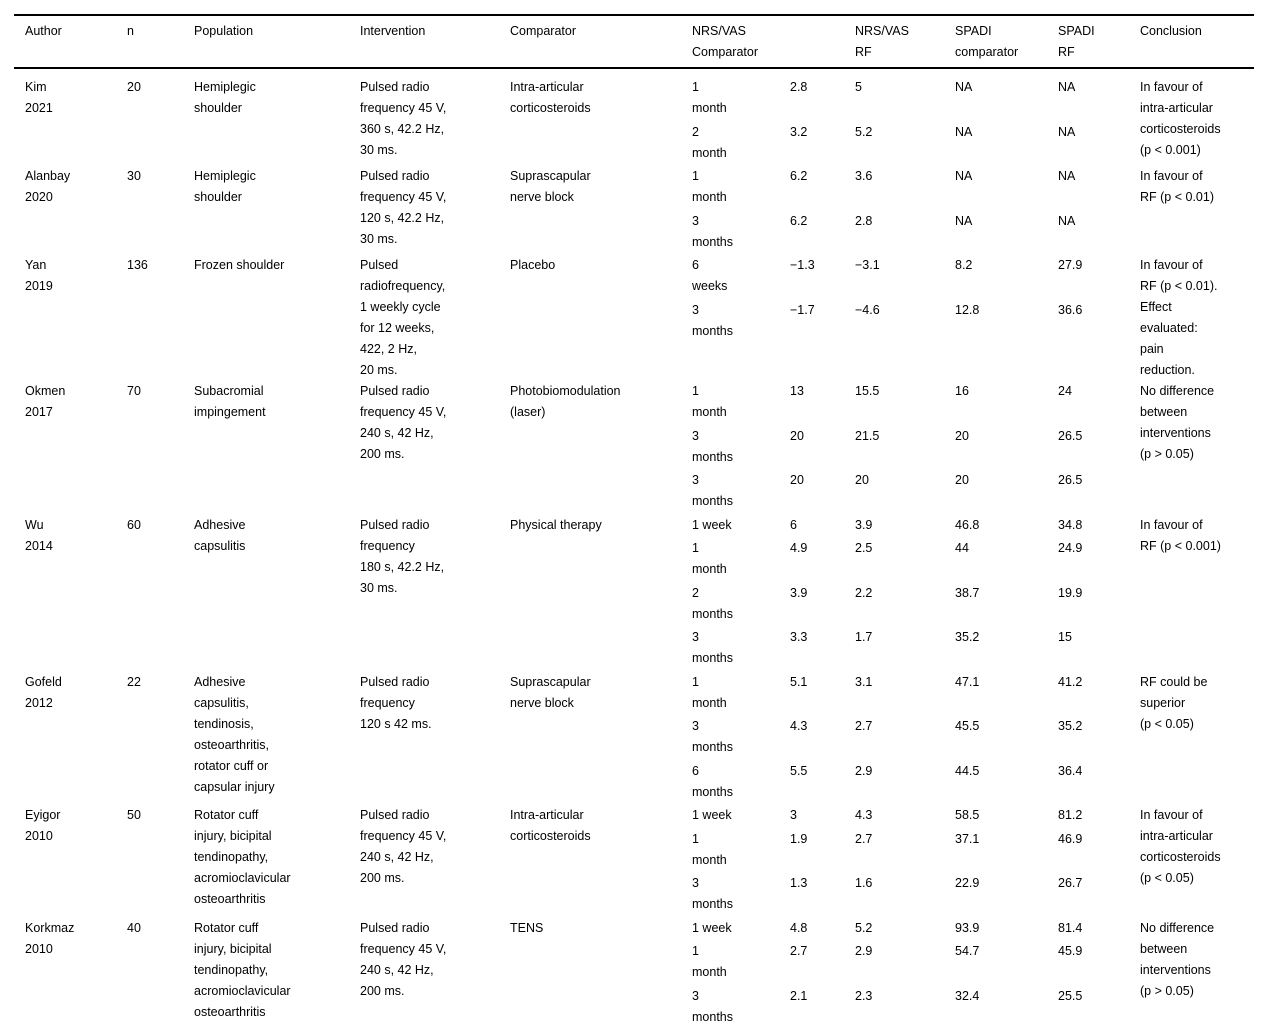  Describe the element at coordinates (864, 637) in the screenshot. I see `nrs-vas-rf-value: 1.7` at that location.